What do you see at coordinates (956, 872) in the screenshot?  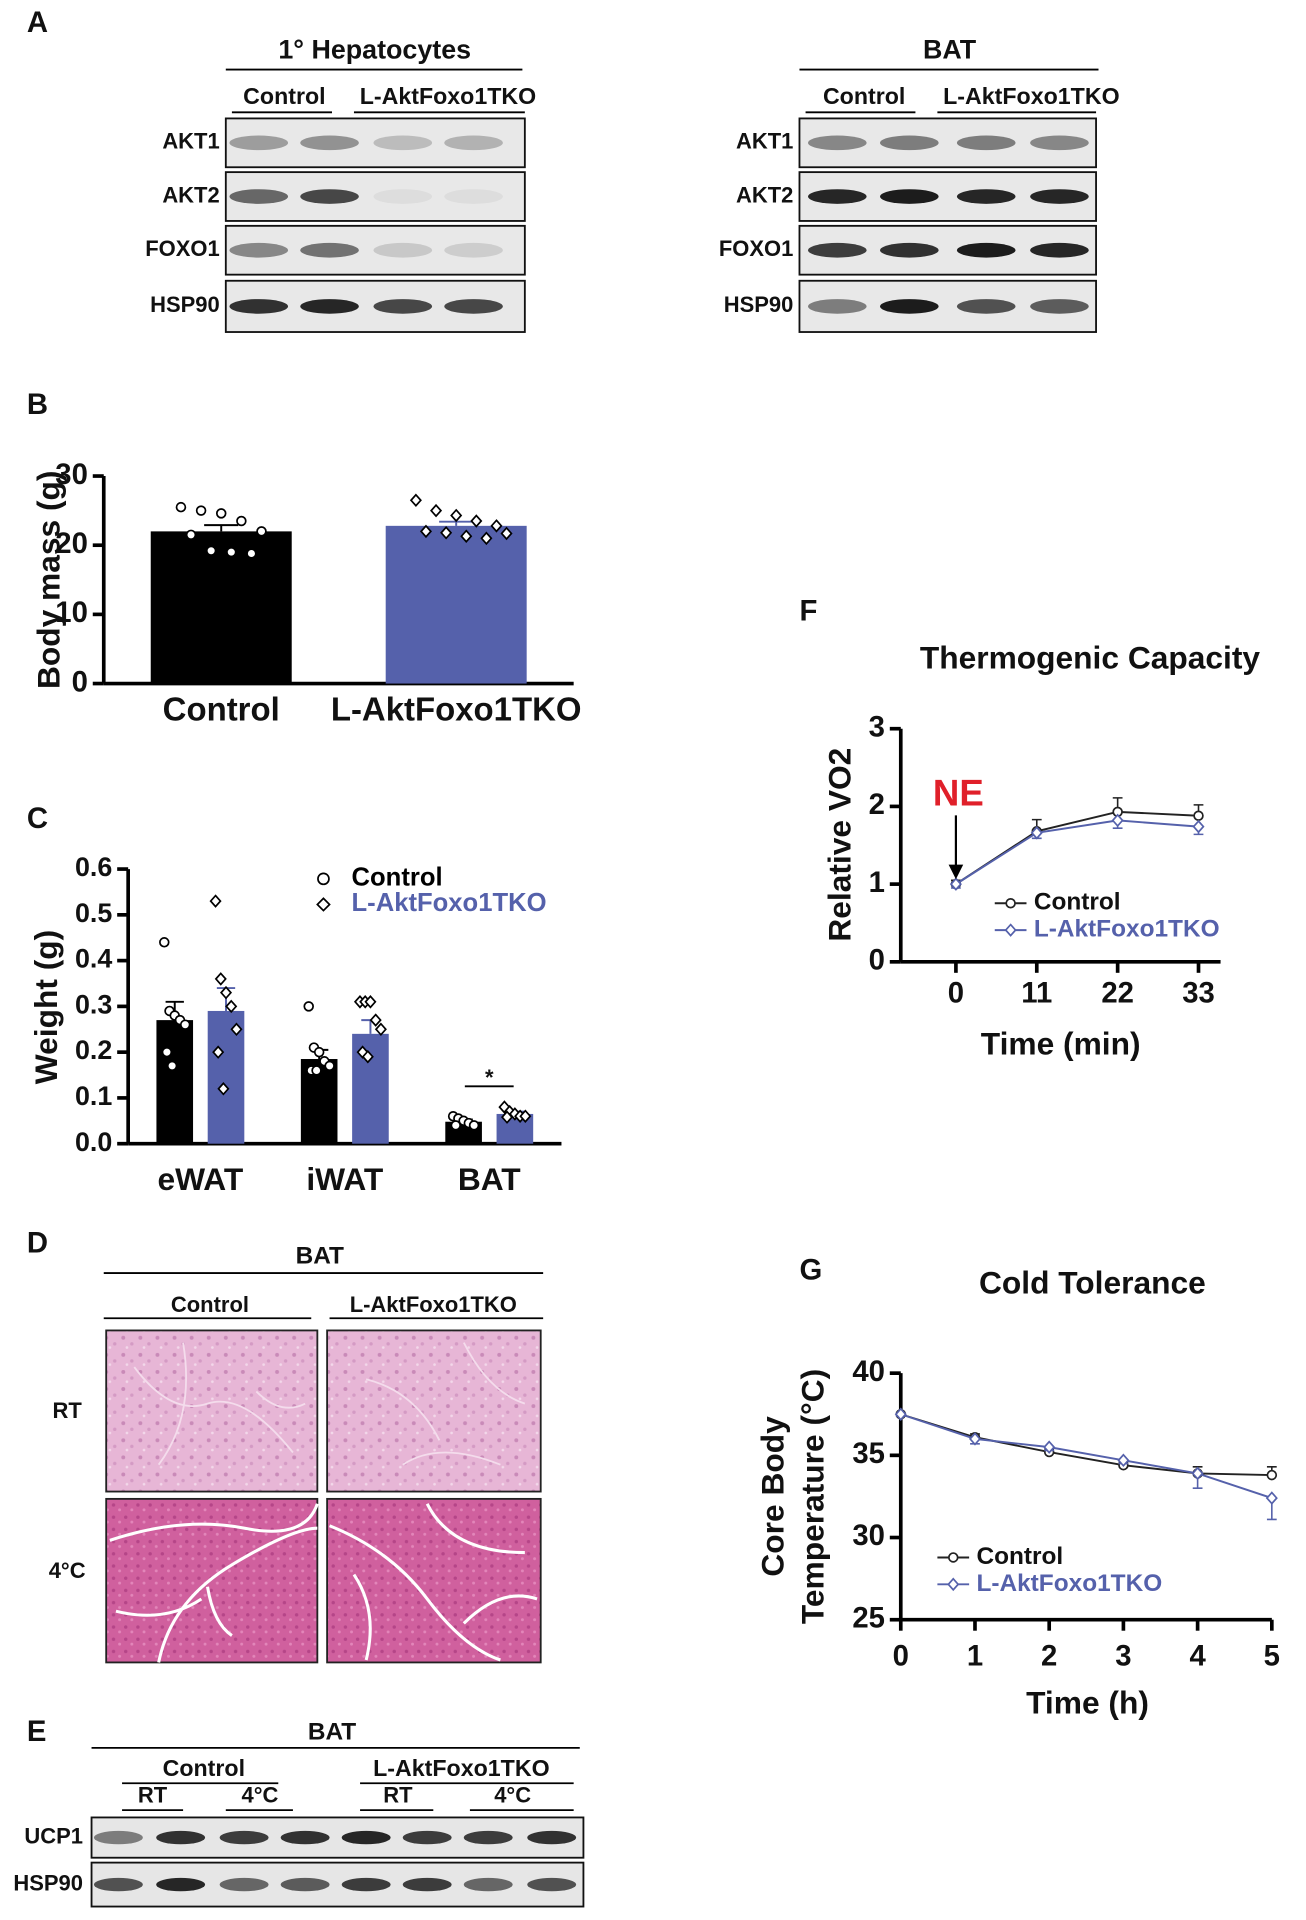 I see `annotation-arrowhead` at bounding box center [956, 872].